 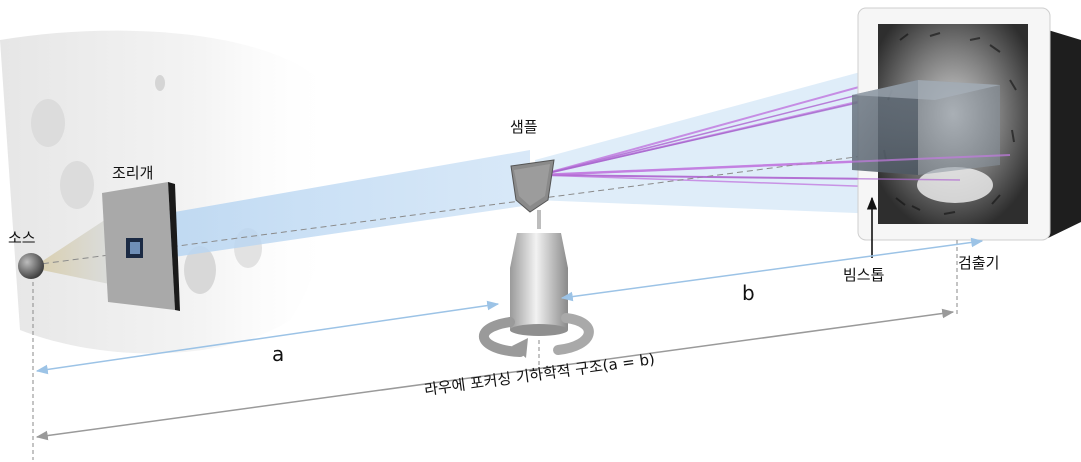 I want to click on diffracted-rays-front, so click(x=775, y=167).